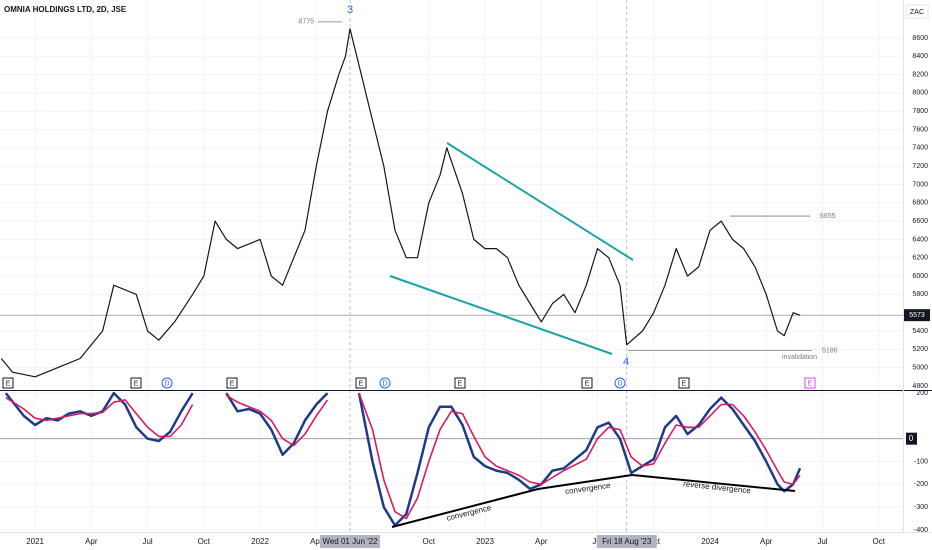 The image size is (932, 550). What do you see at coordinates (920, 331) in the screenshot?
I see `y-tick-label: 5400` at bounding box center [920, 331].